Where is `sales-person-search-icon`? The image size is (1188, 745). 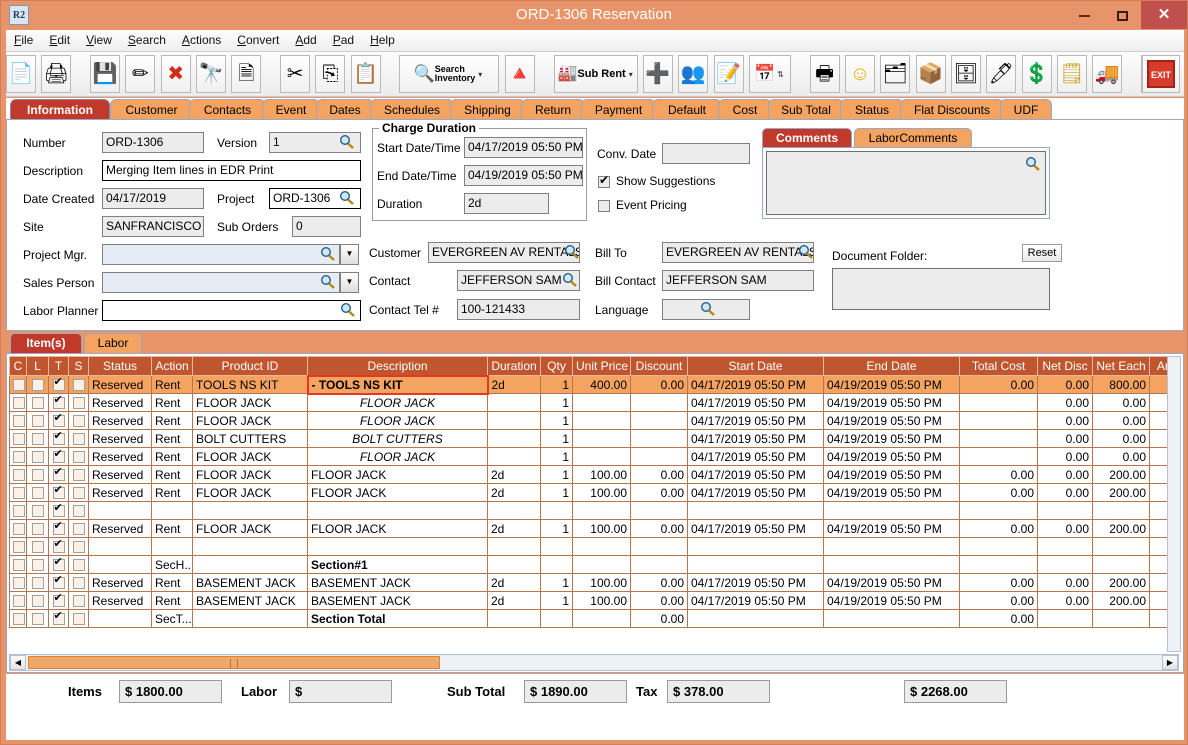
sales-person-search-icon is located at coordinates (327, 281).